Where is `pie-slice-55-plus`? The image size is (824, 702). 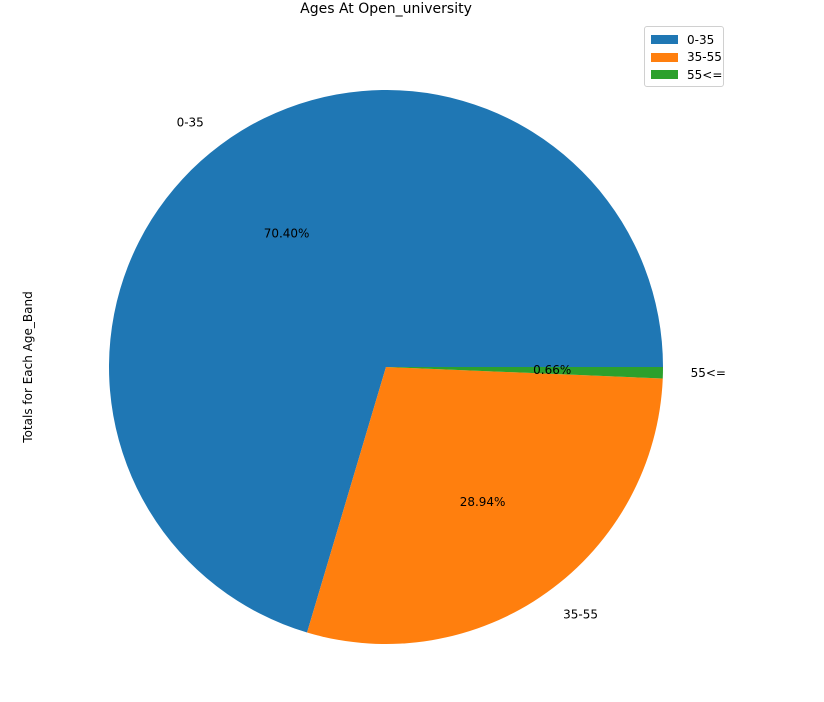 pie-slice-55-plus is located at coordinates (524, 373).